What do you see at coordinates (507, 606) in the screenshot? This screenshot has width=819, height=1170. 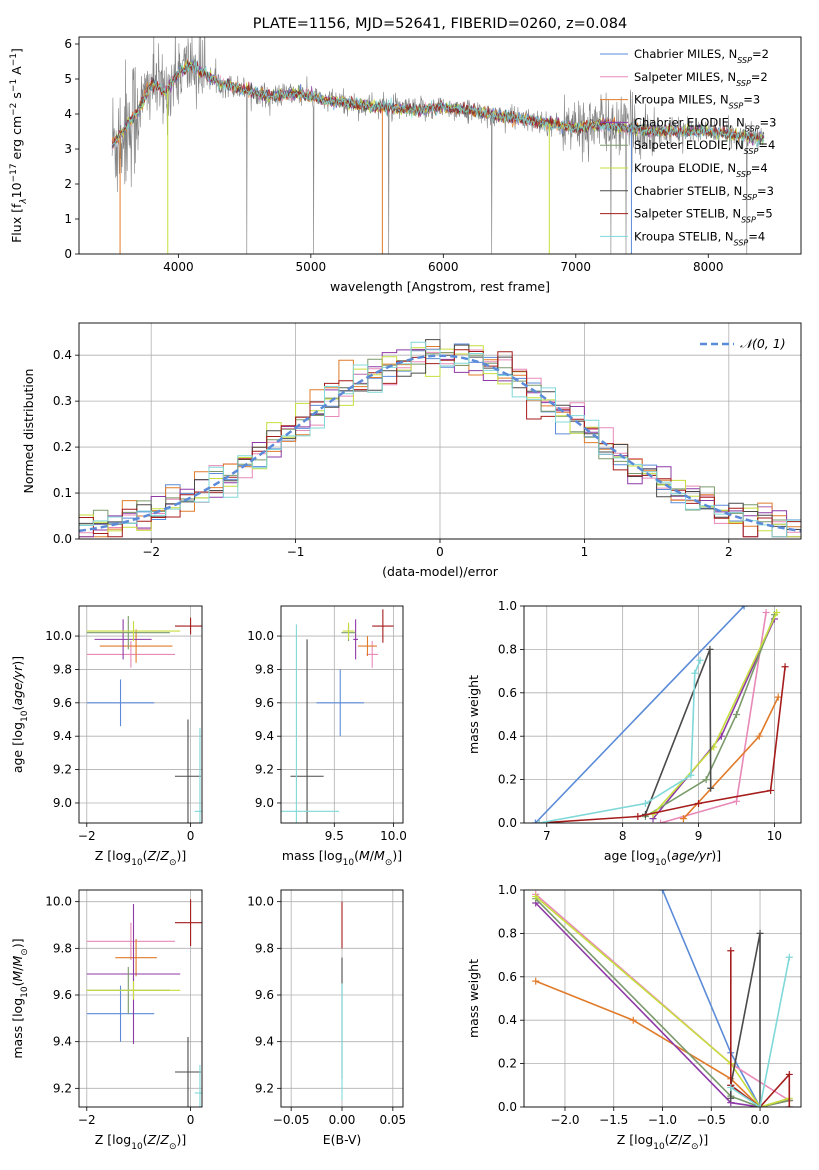 I see `y-tick-label: 1.0` at bounding box center [507, 606].